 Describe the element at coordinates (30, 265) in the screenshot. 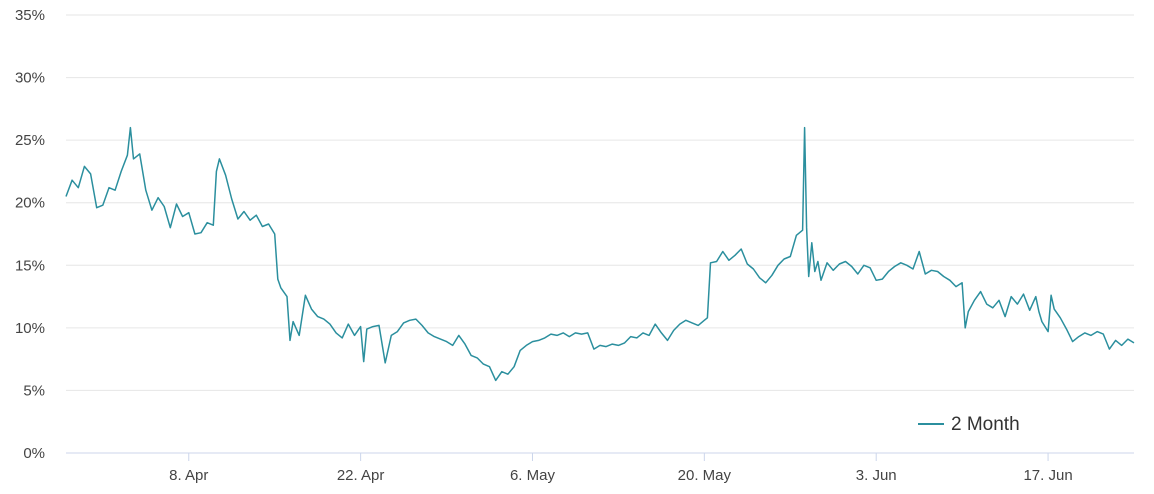

I see `y-tick-label: 15%` at that location.